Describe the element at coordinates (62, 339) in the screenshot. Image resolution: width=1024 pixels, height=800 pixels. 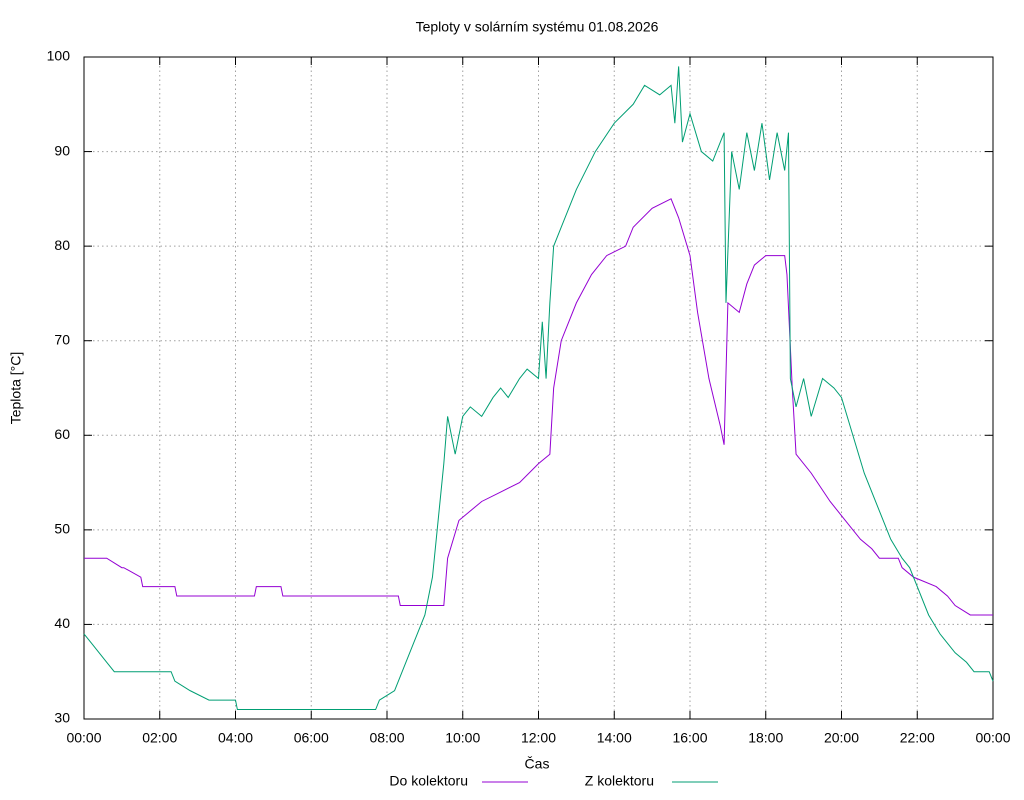
I see `y-tick-label: 70` at that location.